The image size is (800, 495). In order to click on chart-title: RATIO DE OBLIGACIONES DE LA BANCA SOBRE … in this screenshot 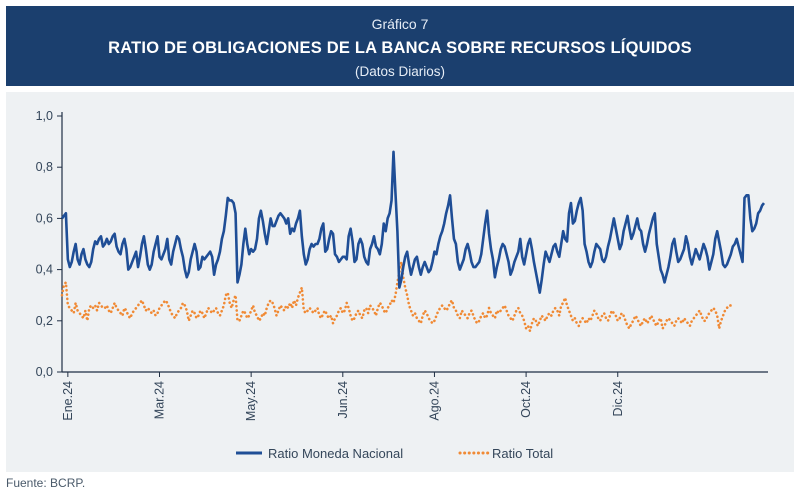, I will do `click(400, 48)`.